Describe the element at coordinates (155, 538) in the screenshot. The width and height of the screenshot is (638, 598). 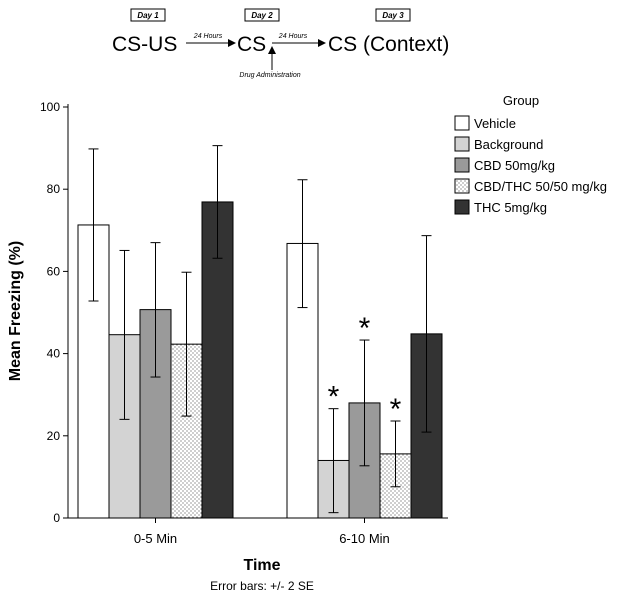
I see `x-category-label: 0-5 Min` at that location.